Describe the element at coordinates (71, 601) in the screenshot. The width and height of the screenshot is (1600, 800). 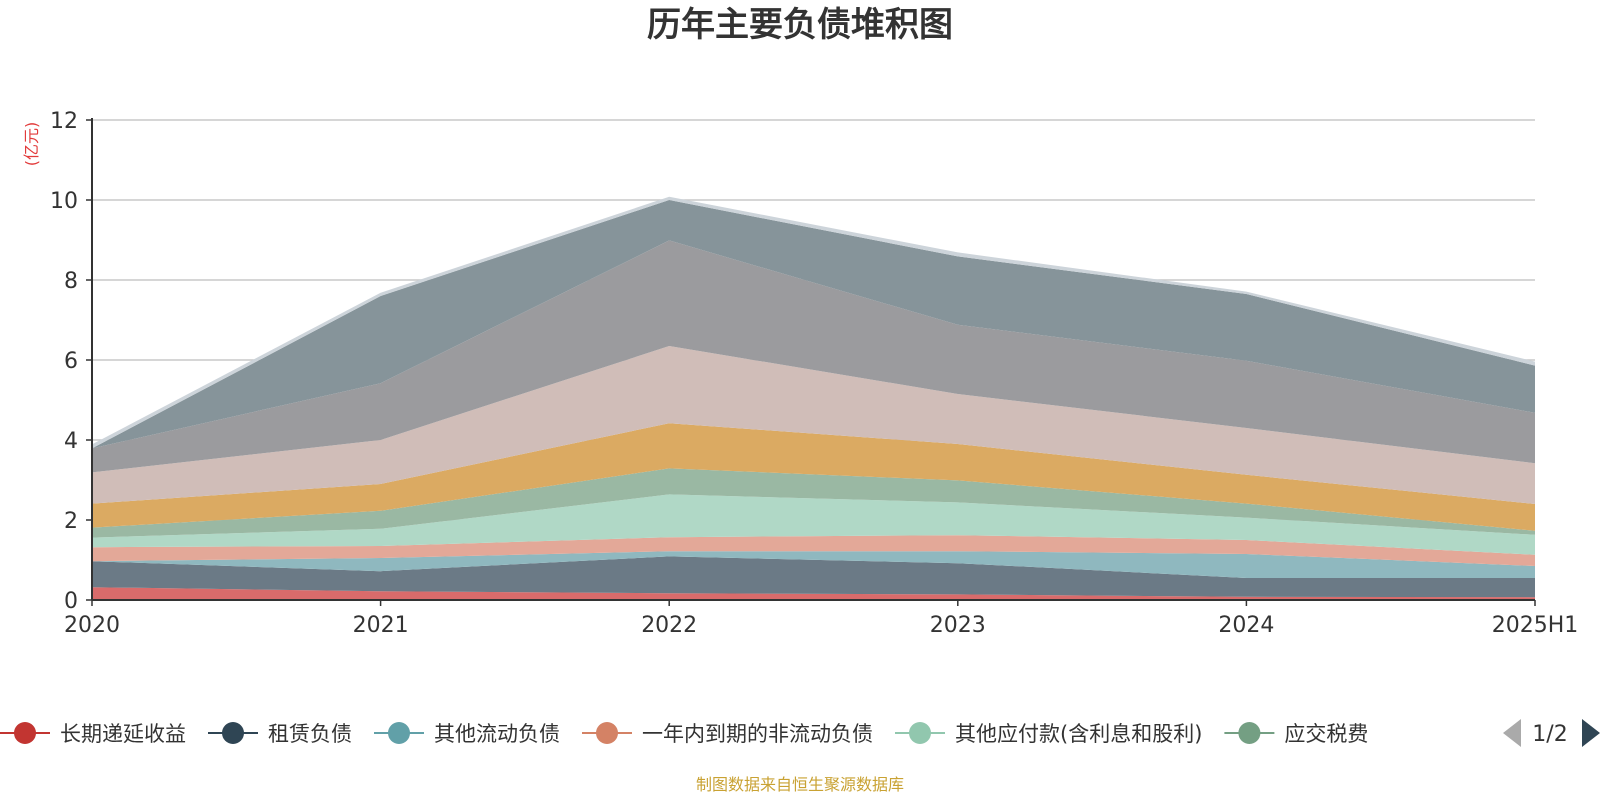
I see `y-tick-label: 0` at that location.